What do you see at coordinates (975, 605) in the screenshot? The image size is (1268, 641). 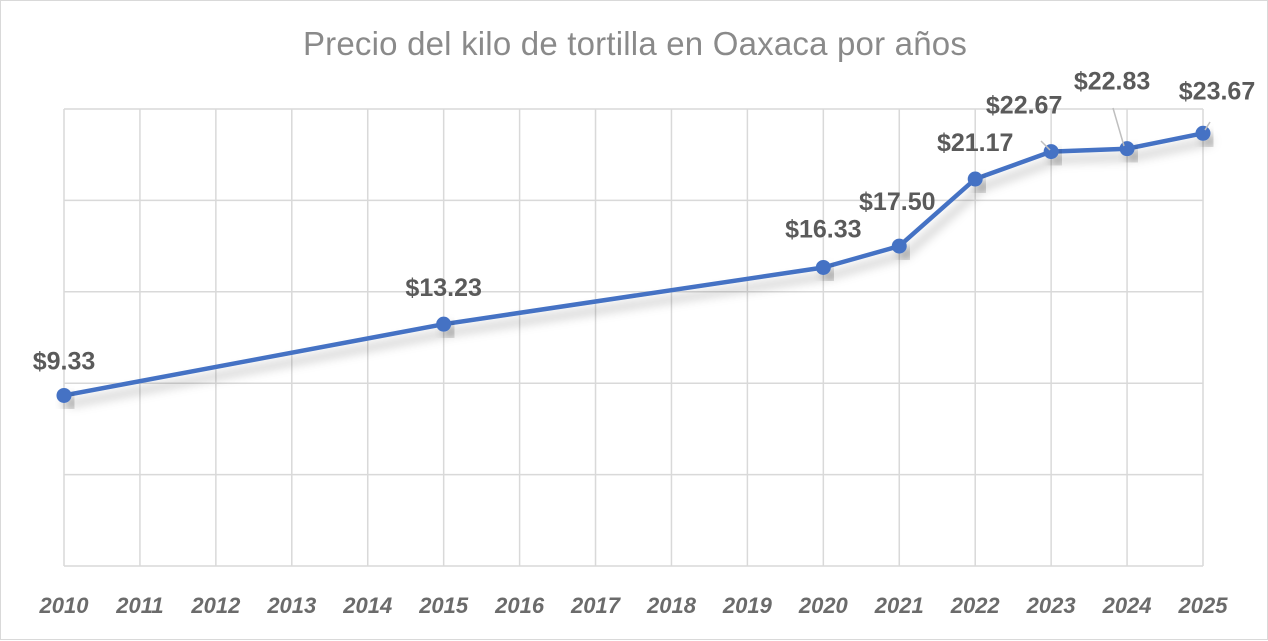 I see `x-tick-label: 2022` at bounding box center [975, 605].